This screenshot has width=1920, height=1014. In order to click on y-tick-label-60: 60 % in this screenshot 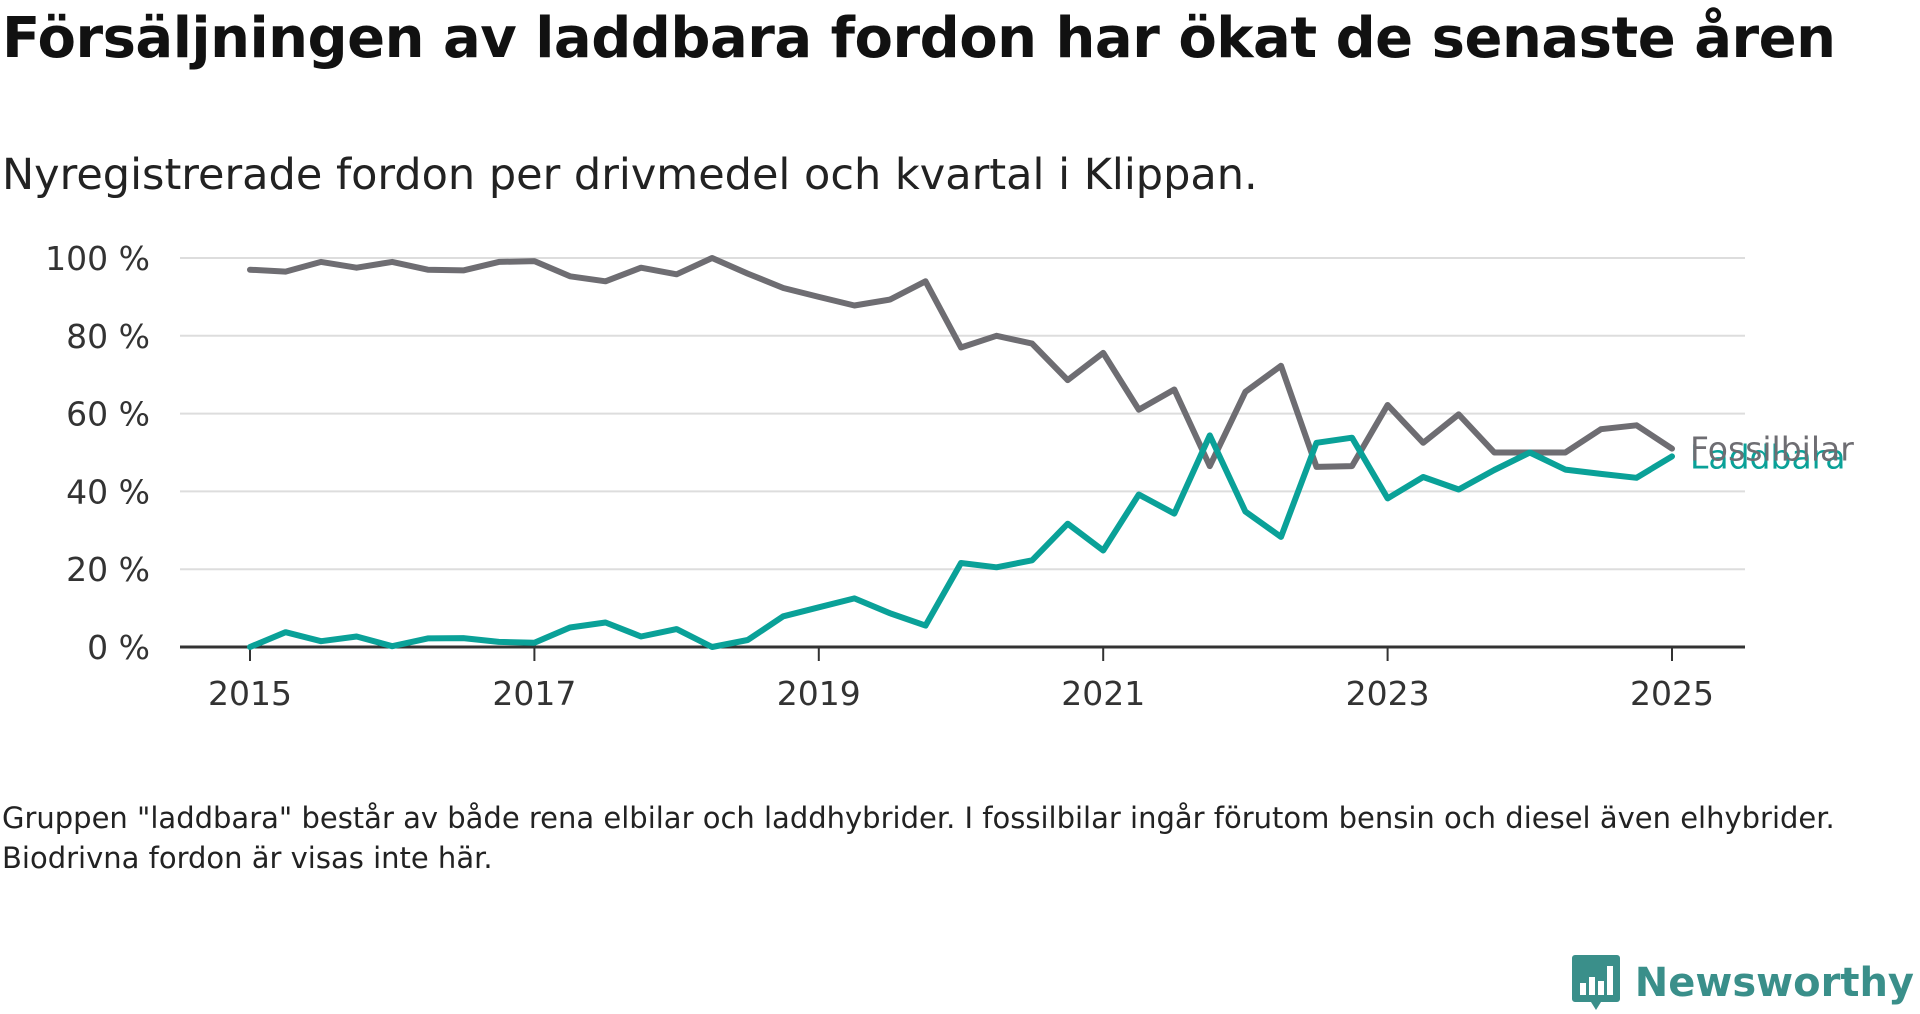, I will do `click(108, 414)`.